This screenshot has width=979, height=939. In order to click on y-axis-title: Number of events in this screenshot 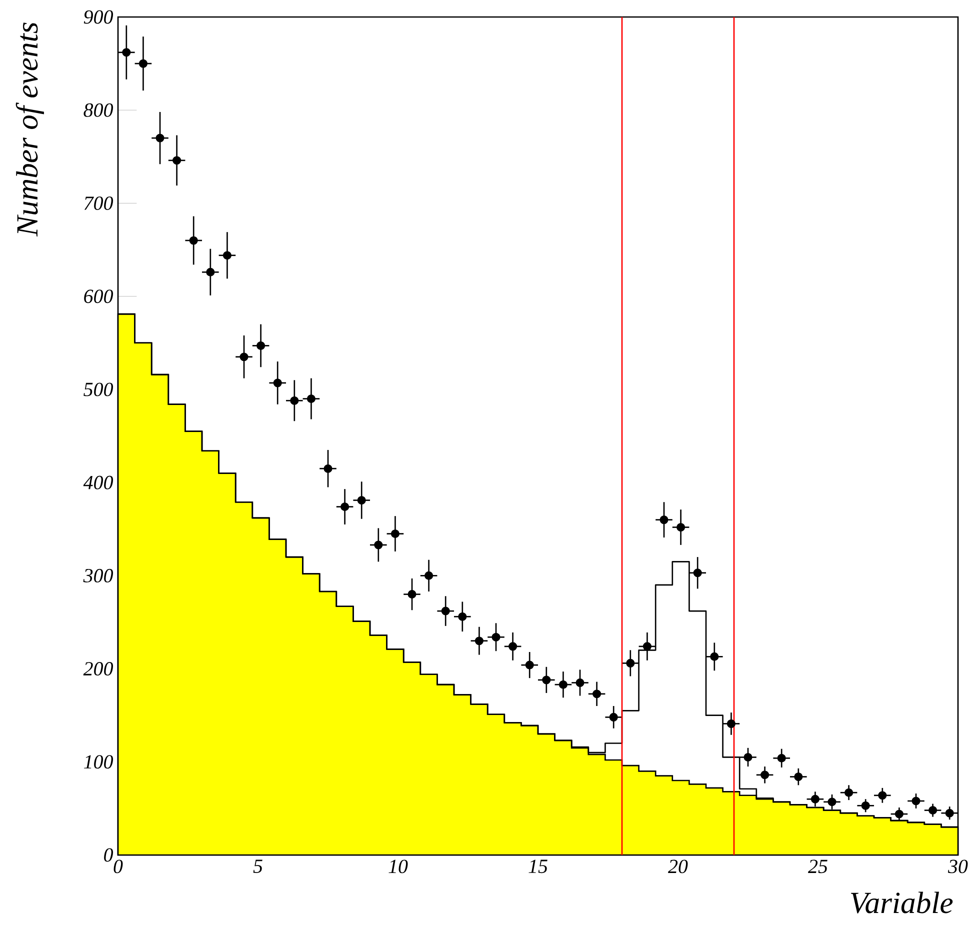, I will do `click(30, 129)`.